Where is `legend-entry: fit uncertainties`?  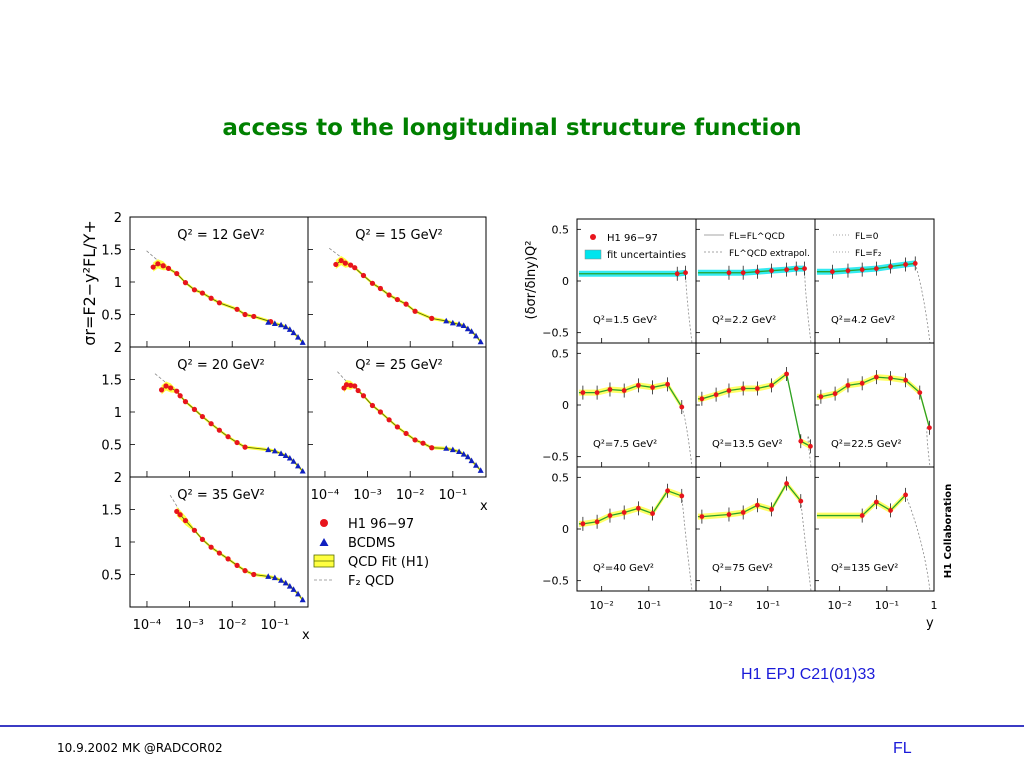 legend-entry: fit uncertainties is located at coordinates (646, 255).